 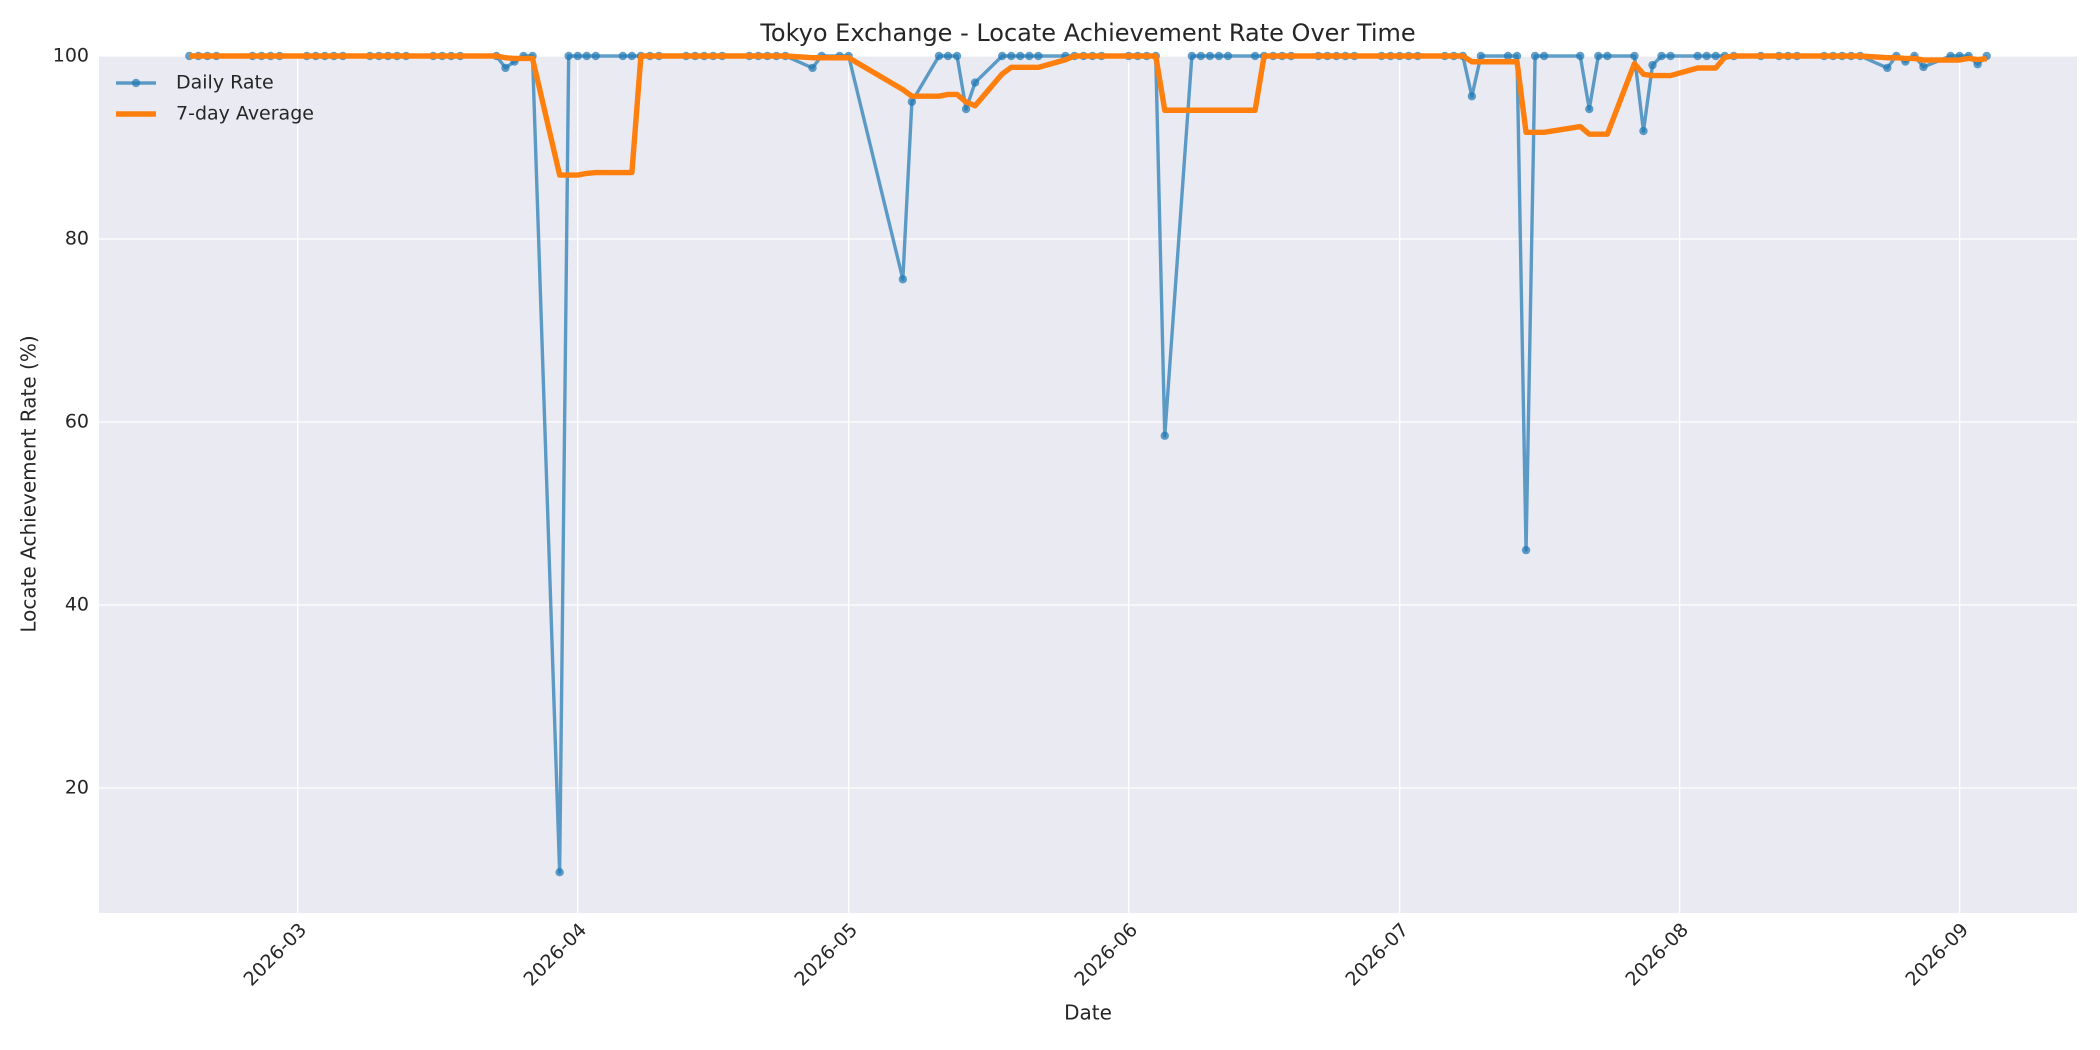 I want to click on x-tick-label: 2026-09, so click(x=1937, y=955).